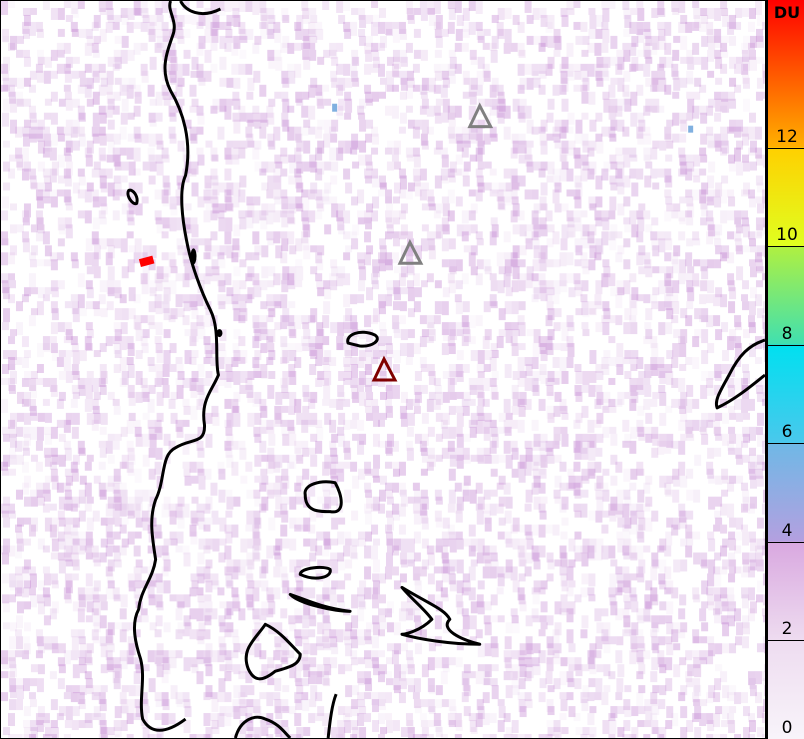 This screenshot has height=739, width=804. What do you see at coordinates (432, 242) in the screenshot?
I see `volcano-markers` at bounding box center [432, 242].